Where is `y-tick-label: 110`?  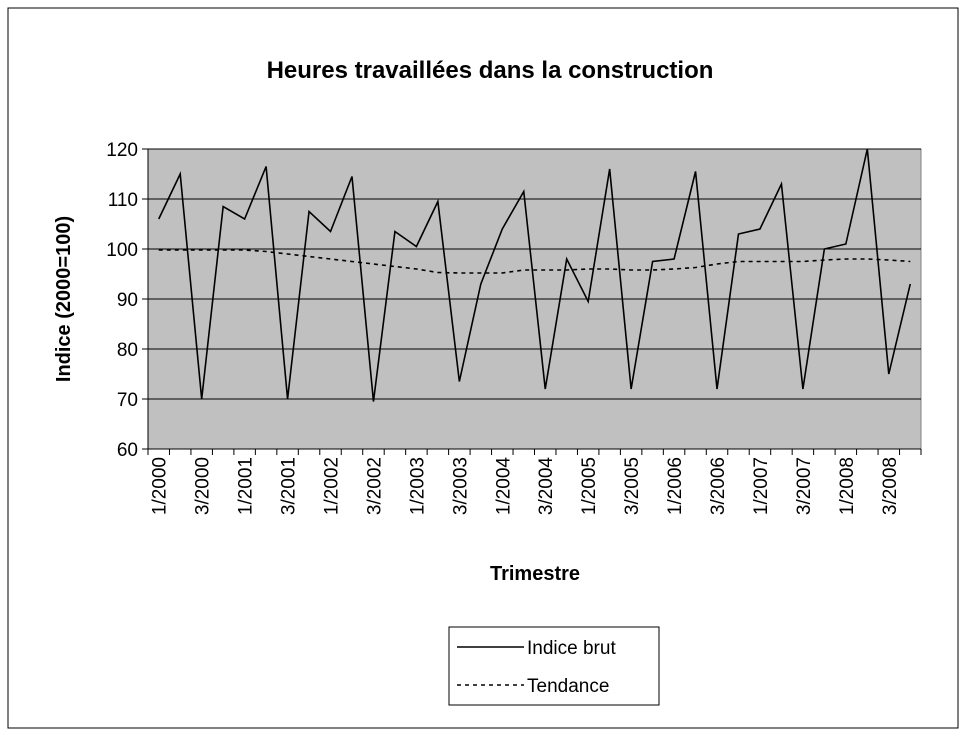
y-tick-label: 110 is located at coordinates (123, 200).